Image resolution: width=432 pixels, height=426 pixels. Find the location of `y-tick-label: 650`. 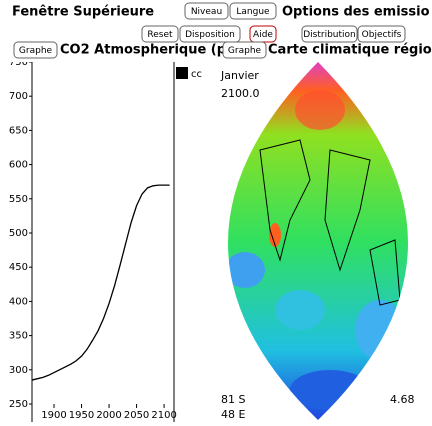

y-tick-label: 650 is located at coordinates (18, 130).